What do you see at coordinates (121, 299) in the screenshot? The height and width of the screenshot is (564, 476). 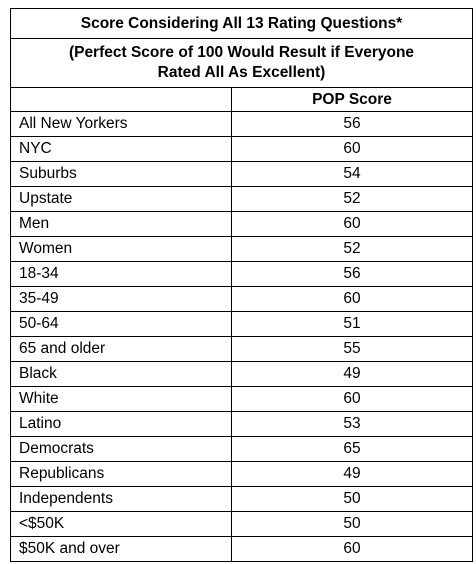 I see `group-label: 35-49` at bounding box center [121, 299].